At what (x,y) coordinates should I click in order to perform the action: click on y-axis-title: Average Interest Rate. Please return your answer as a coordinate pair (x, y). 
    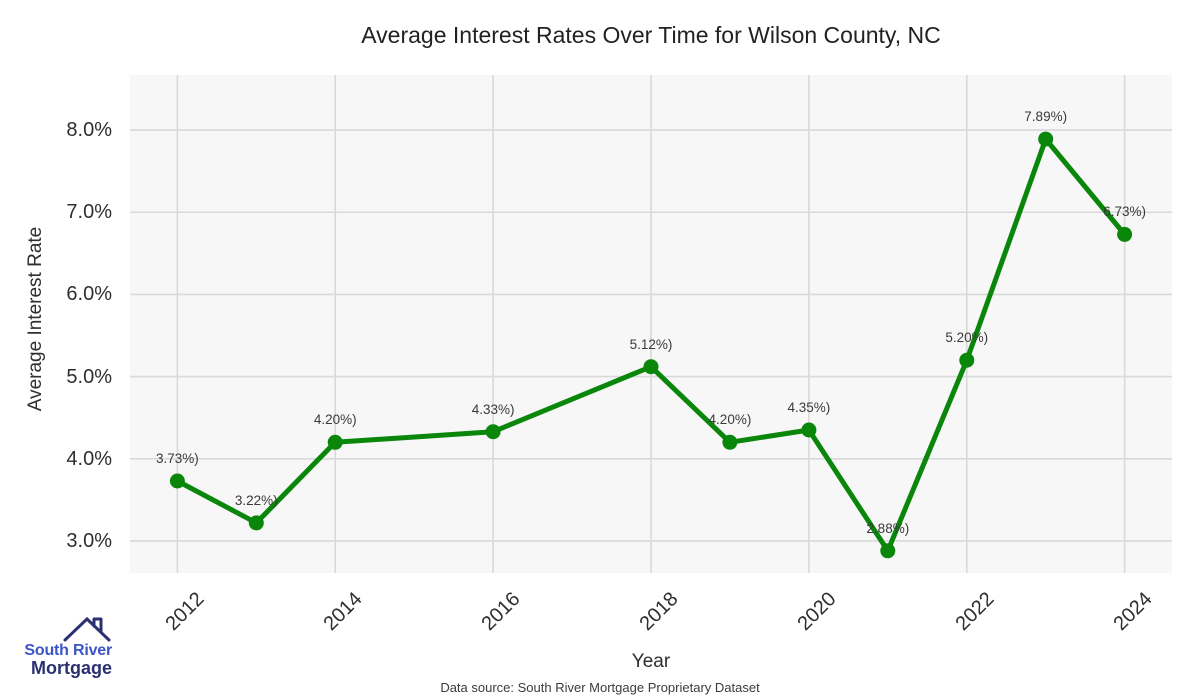
    Looking at the image, I should click on (35, 319).